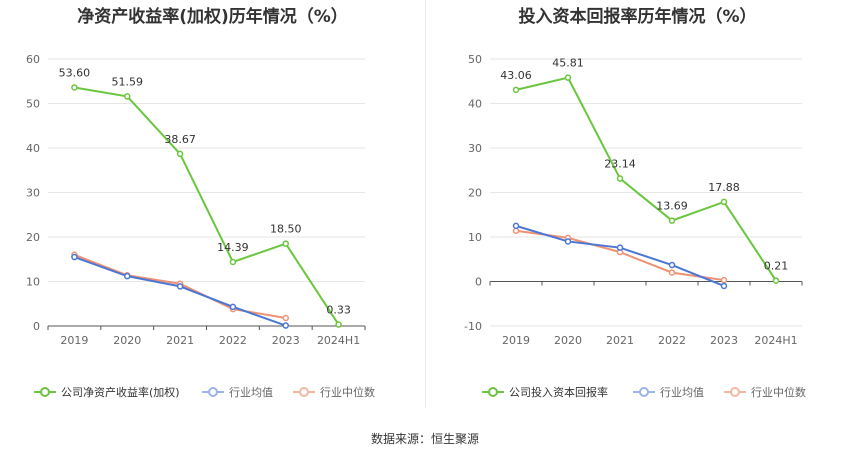 The image size is (850, 459). I want to click on data-source: 数据来源：恒生聚源, so click(424, 439).